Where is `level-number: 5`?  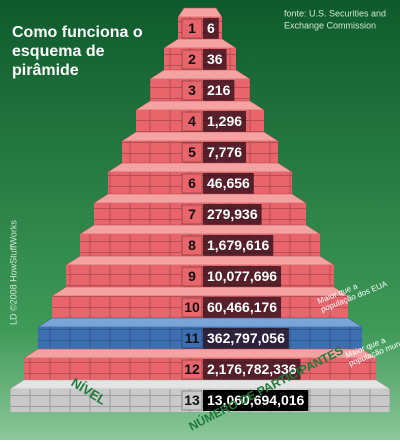 level-number: 5 is located at coordinates (192, 152).